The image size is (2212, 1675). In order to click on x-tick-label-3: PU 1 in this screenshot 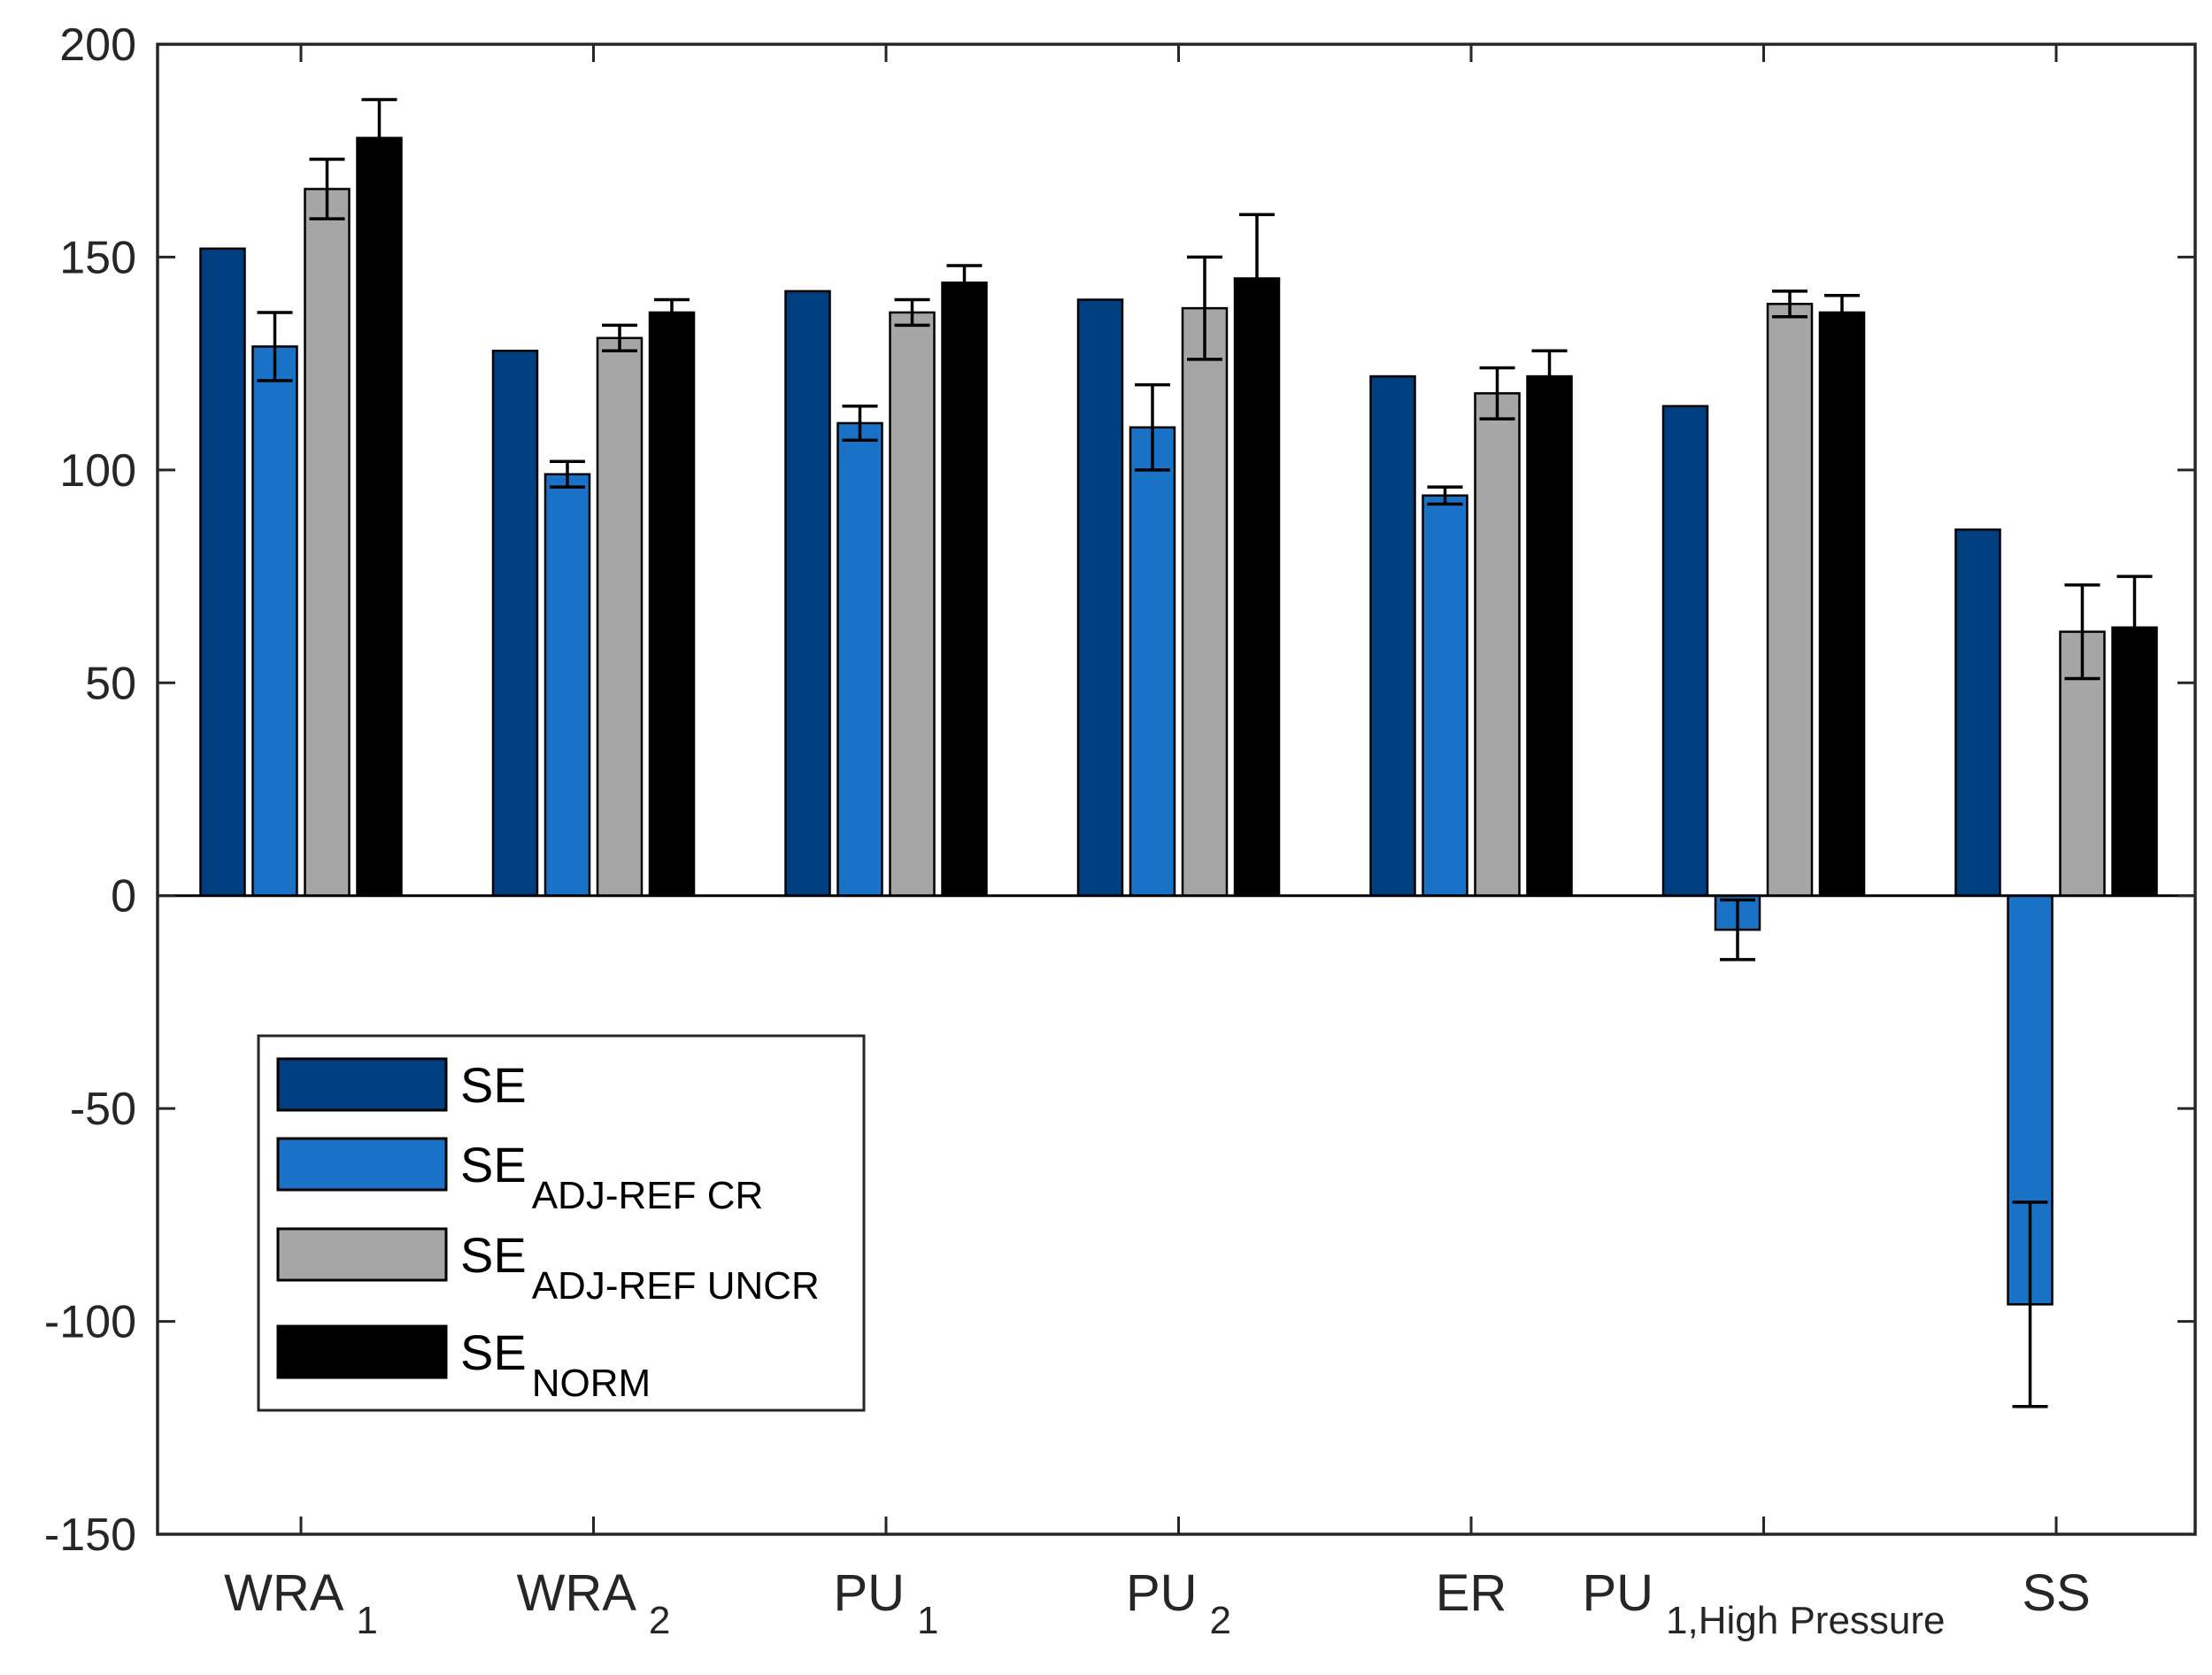, I will do `click(885, 1603)`.